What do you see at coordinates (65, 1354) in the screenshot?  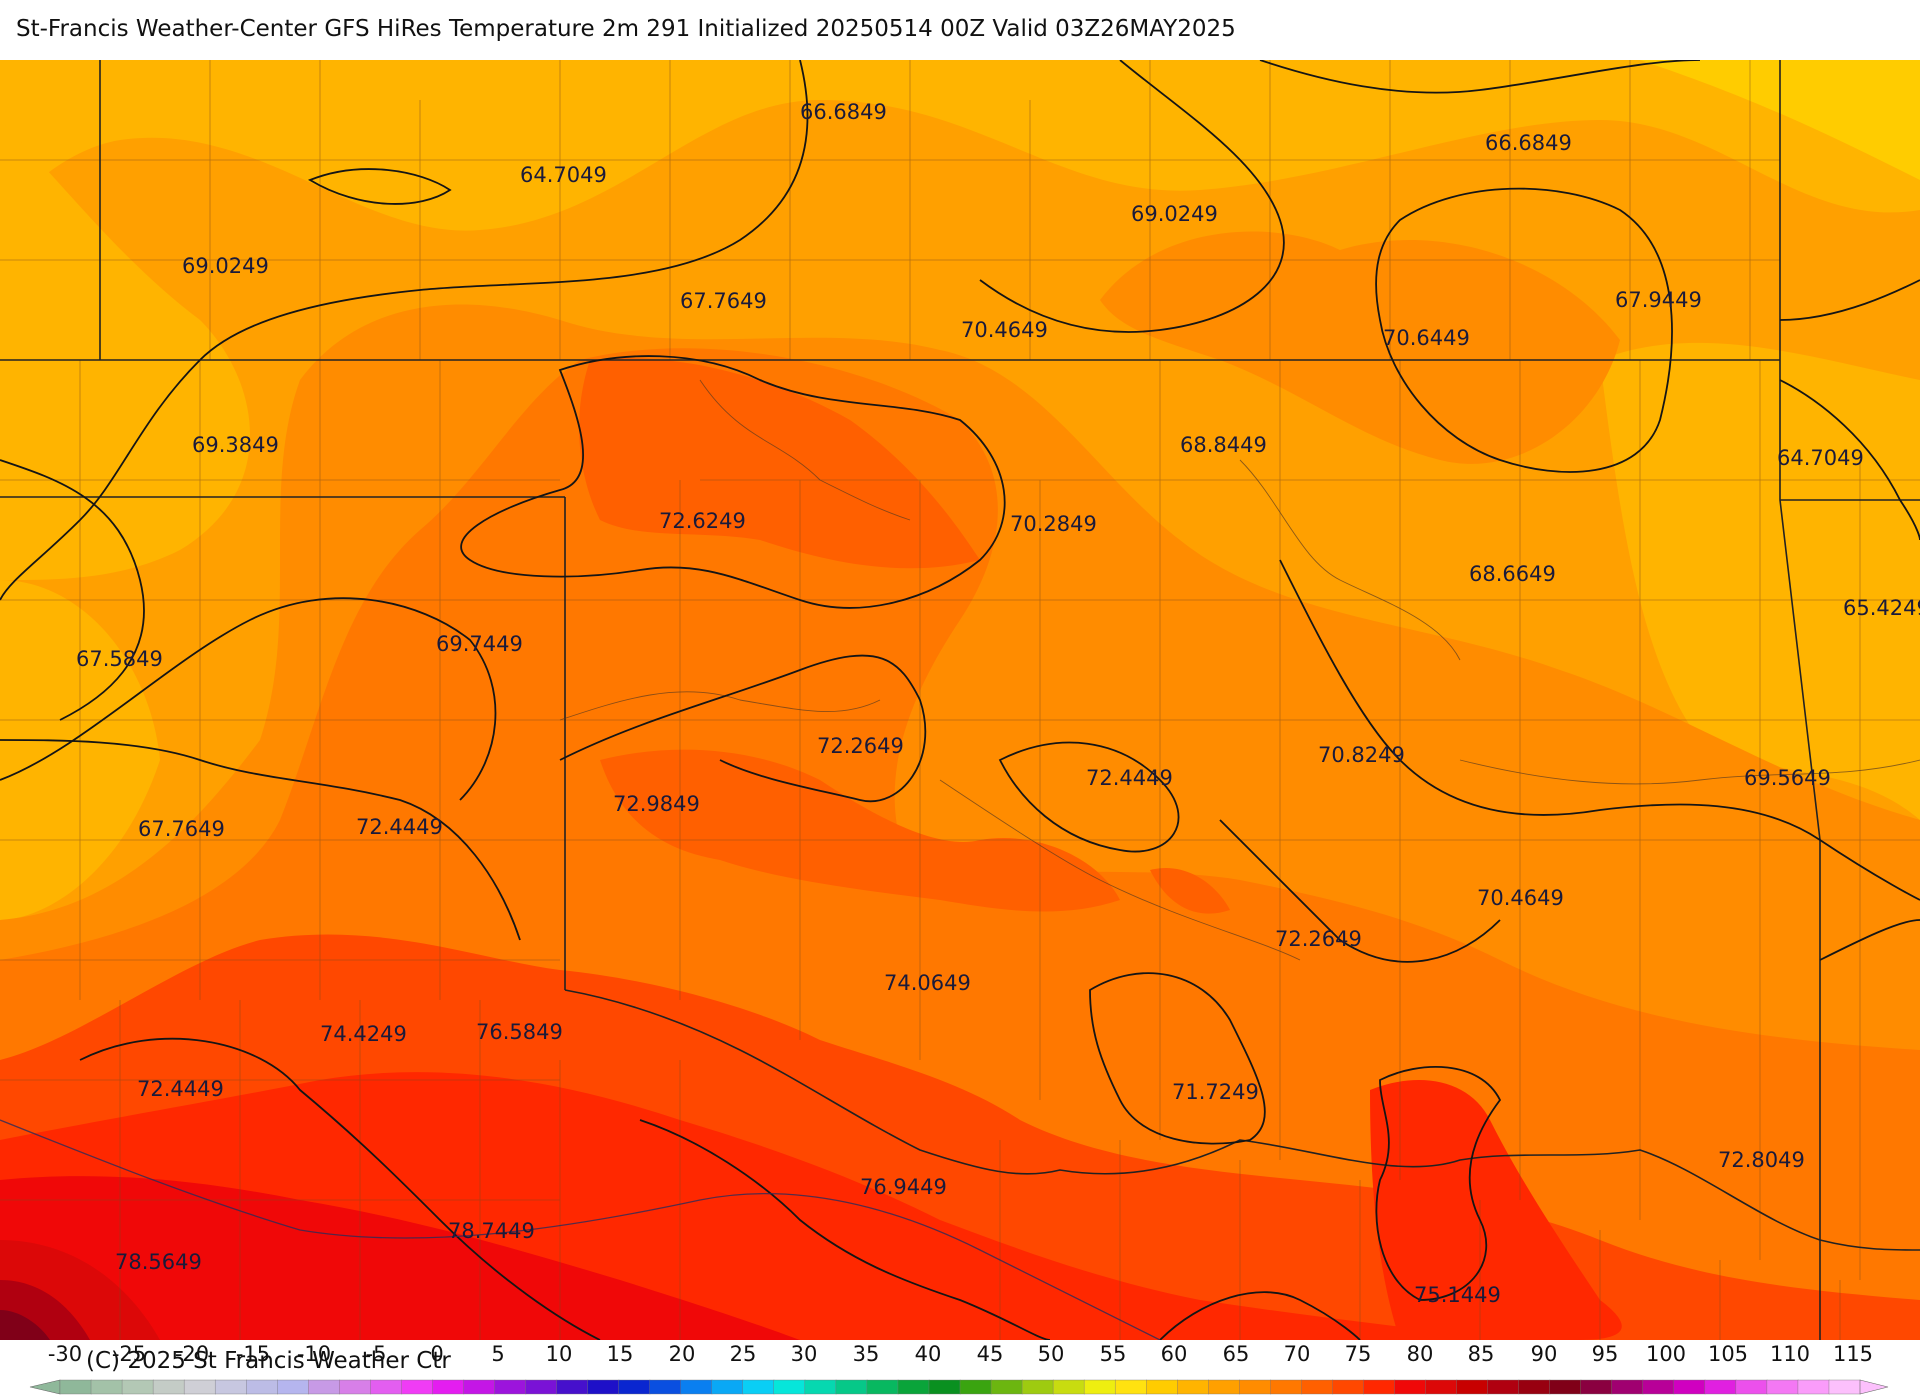 I see `colorbar-tick: -30` at bounding box center [65, 1354].